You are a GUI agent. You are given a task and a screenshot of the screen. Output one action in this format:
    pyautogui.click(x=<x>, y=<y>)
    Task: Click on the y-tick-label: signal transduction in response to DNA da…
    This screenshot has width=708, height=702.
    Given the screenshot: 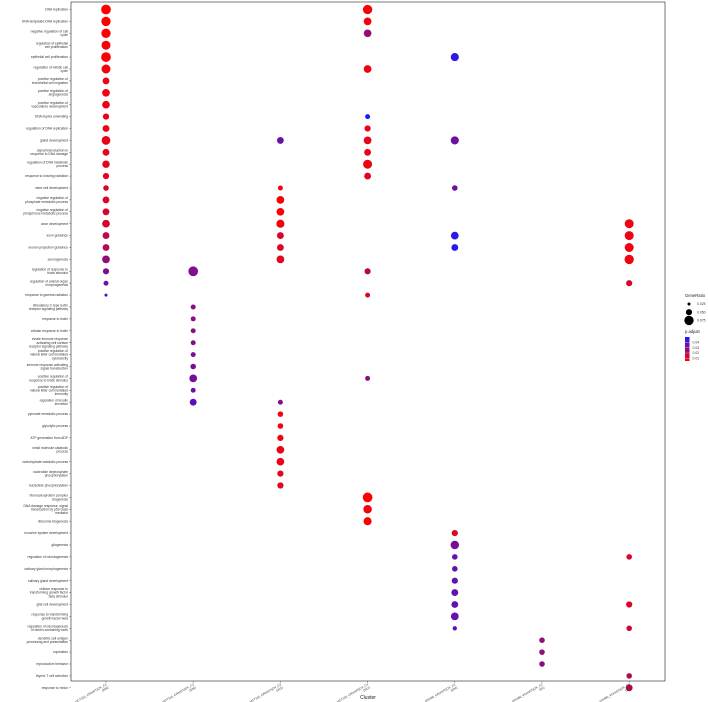 What is the action you would take?
    pyautogui.click(x=49, y=153)
    